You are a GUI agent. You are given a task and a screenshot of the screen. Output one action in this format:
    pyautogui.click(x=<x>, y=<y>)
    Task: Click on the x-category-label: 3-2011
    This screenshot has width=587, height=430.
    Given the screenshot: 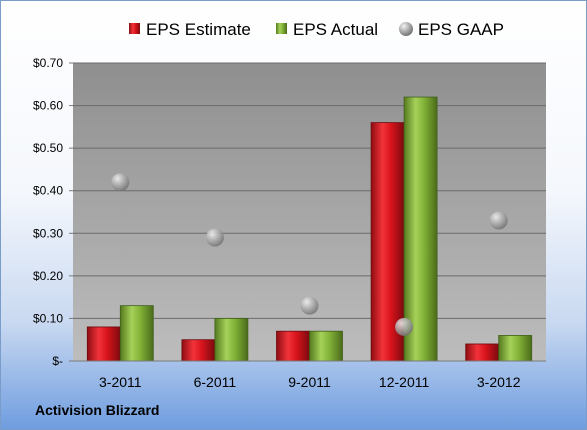 What is the action you would take?
    pyautogui.click(x=120, y=382)
    